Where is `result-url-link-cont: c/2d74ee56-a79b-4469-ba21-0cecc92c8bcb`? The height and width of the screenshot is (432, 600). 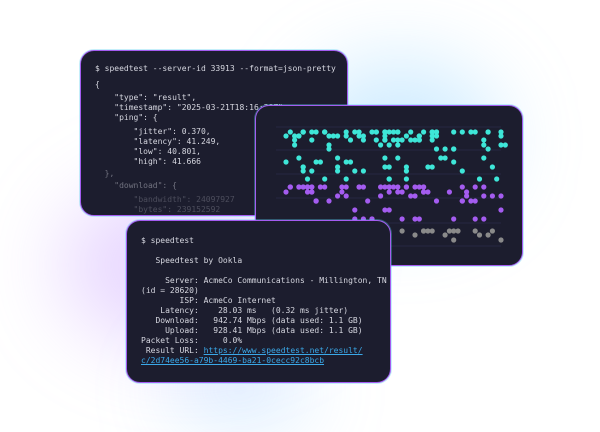 result-url-link-cont: c/2d74ee56-a79b-4469-ba21-0cecc92c8bcb is located at coordinates (233, 360).